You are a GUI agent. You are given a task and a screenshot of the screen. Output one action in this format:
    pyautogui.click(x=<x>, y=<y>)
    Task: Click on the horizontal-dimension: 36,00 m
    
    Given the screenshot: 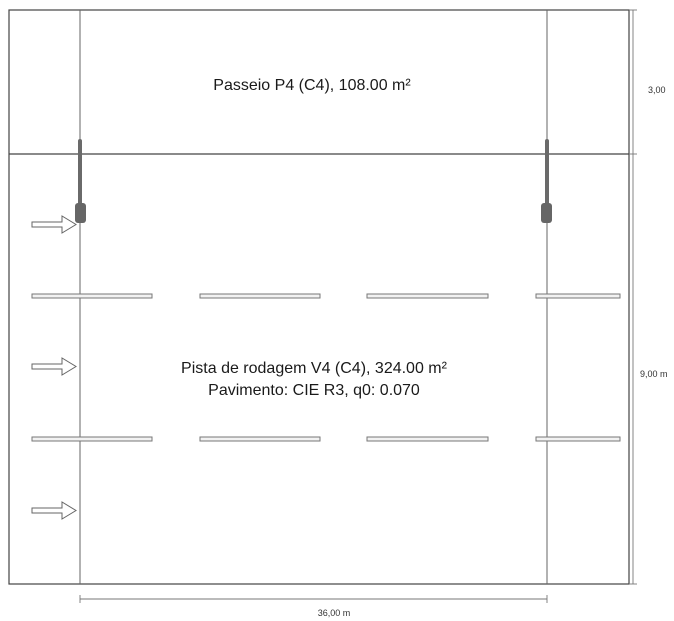 What is the action you would take?
    pyautogui.click(x=313, y=606)
    